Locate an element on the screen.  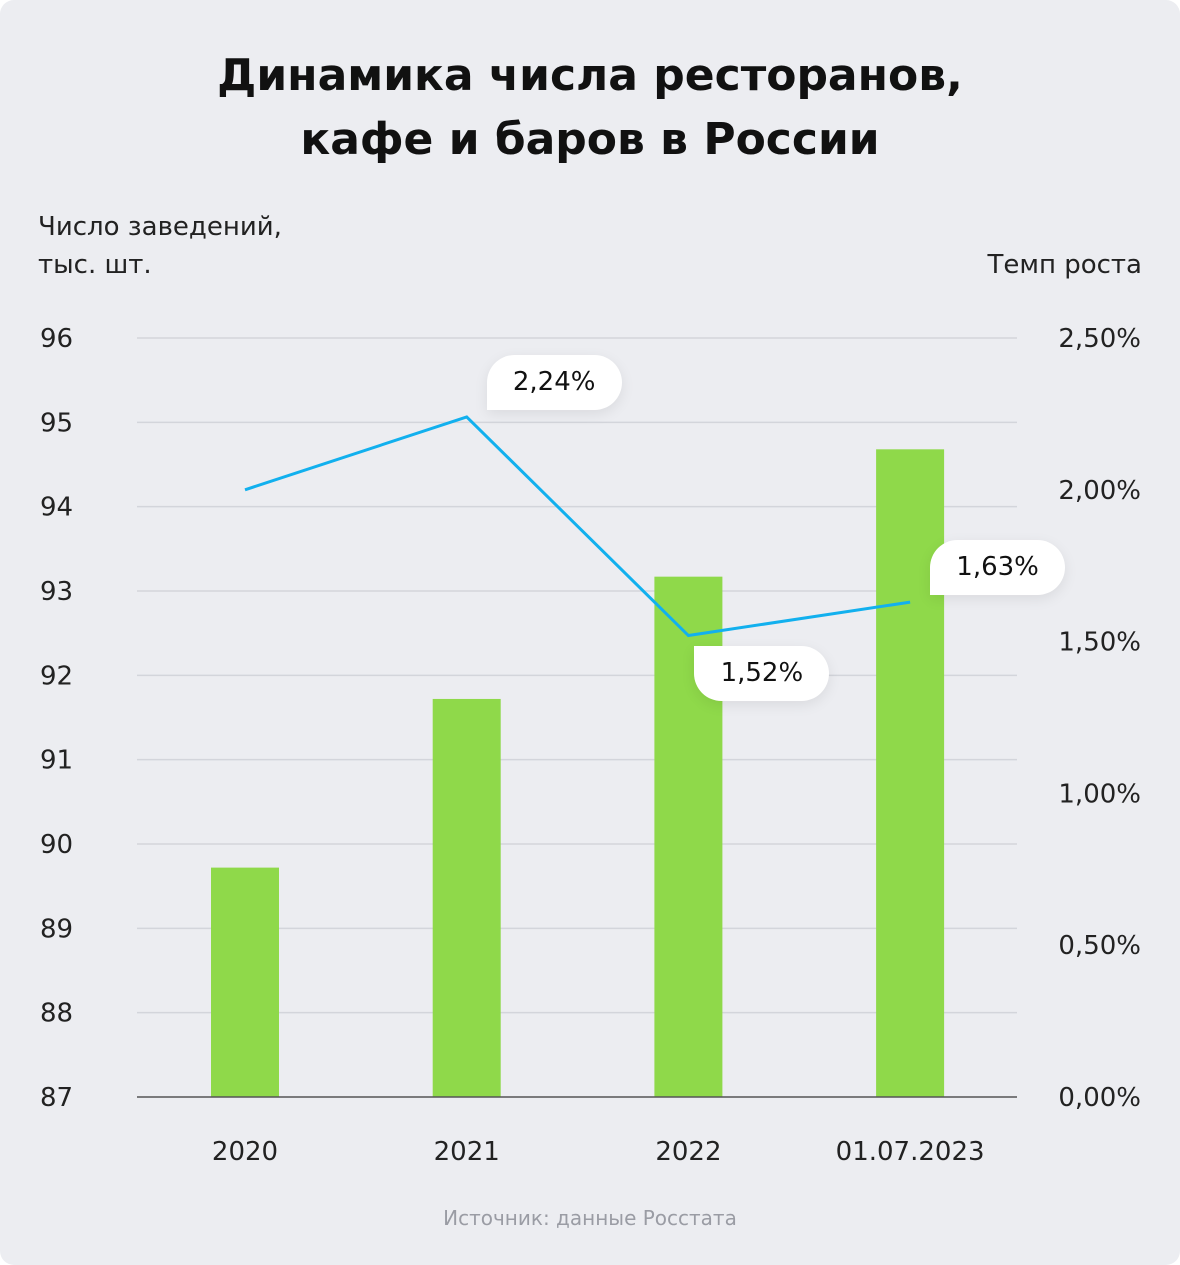
y2-tick-label: 0,00% is located at coordinates (1099, 1098).